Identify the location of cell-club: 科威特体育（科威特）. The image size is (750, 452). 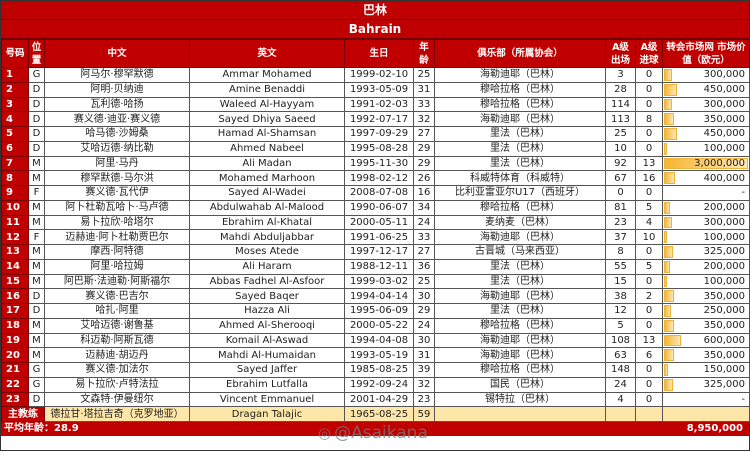
(520, 178).